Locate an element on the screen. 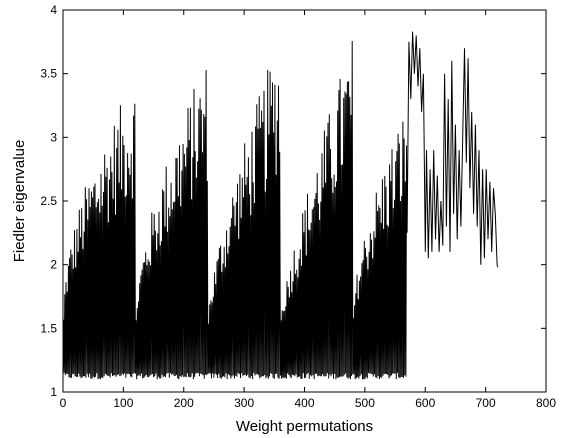  x-tick-label: 100 is located at coordinates (123, 403).